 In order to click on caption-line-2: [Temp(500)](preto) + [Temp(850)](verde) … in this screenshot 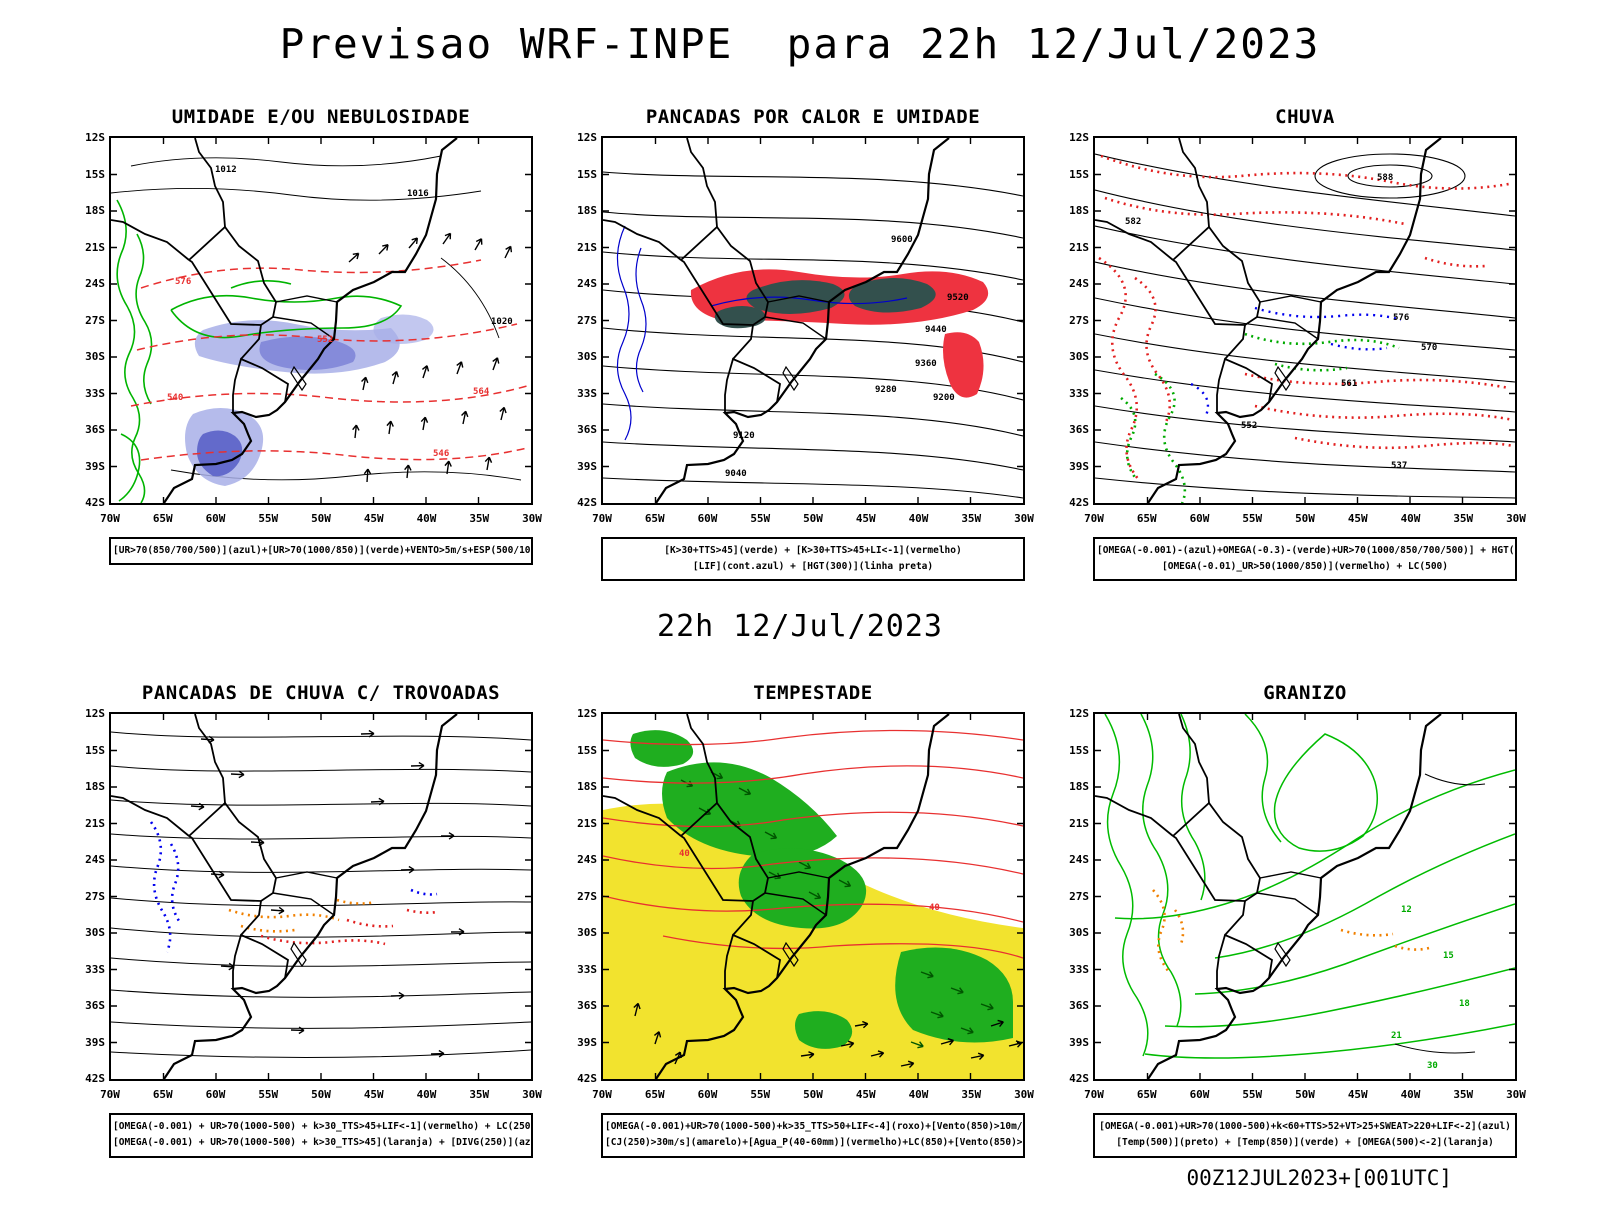, I will do `click(1305, 1143)`.